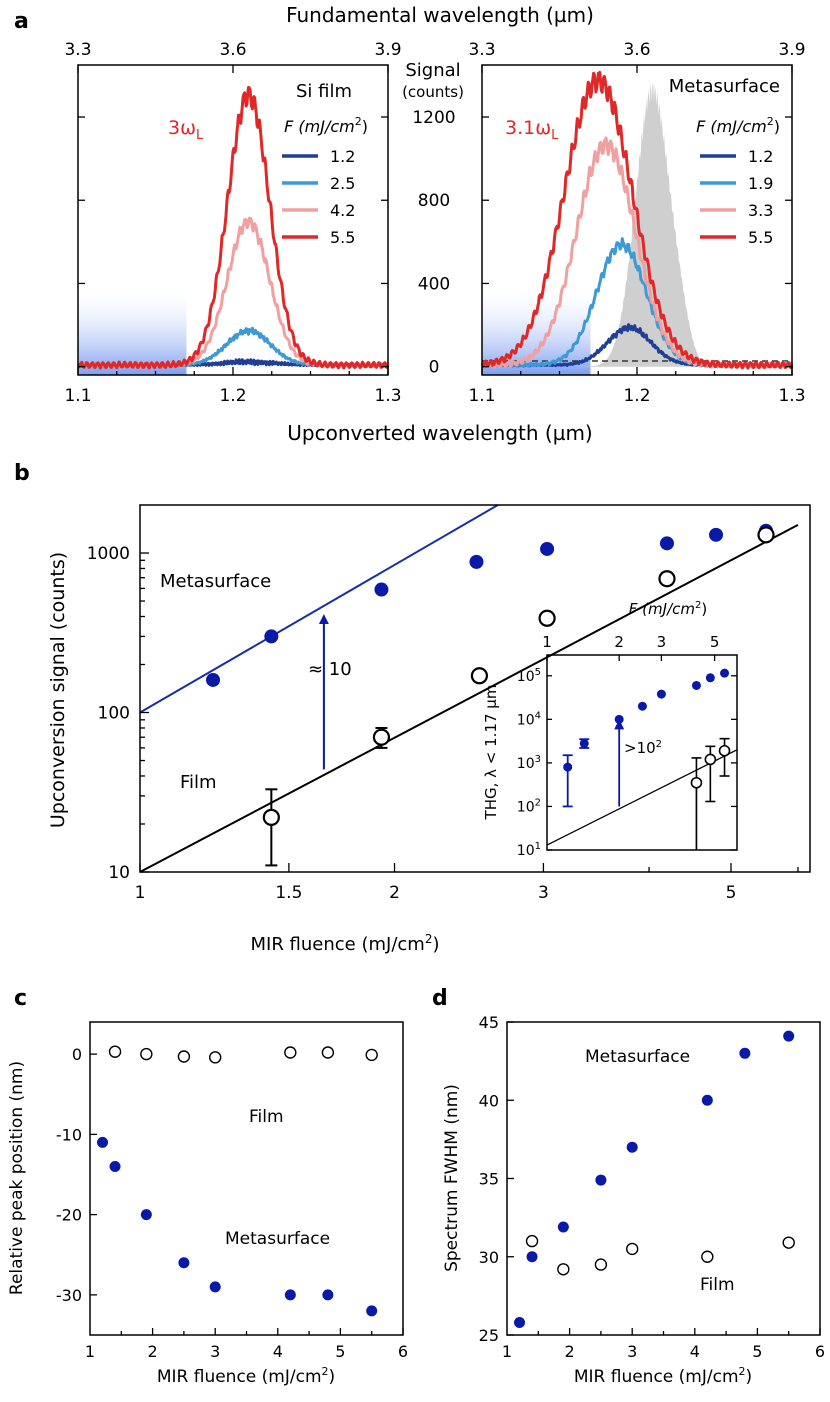  I want to click on a-right-title: Metasurface, so click(724, 86).